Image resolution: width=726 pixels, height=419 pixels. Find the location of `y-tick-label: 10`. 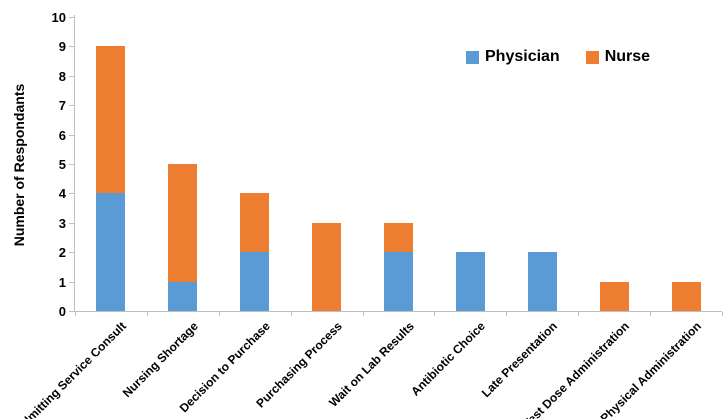

y-tick-label: 10 is located at coordinates (58, 17).